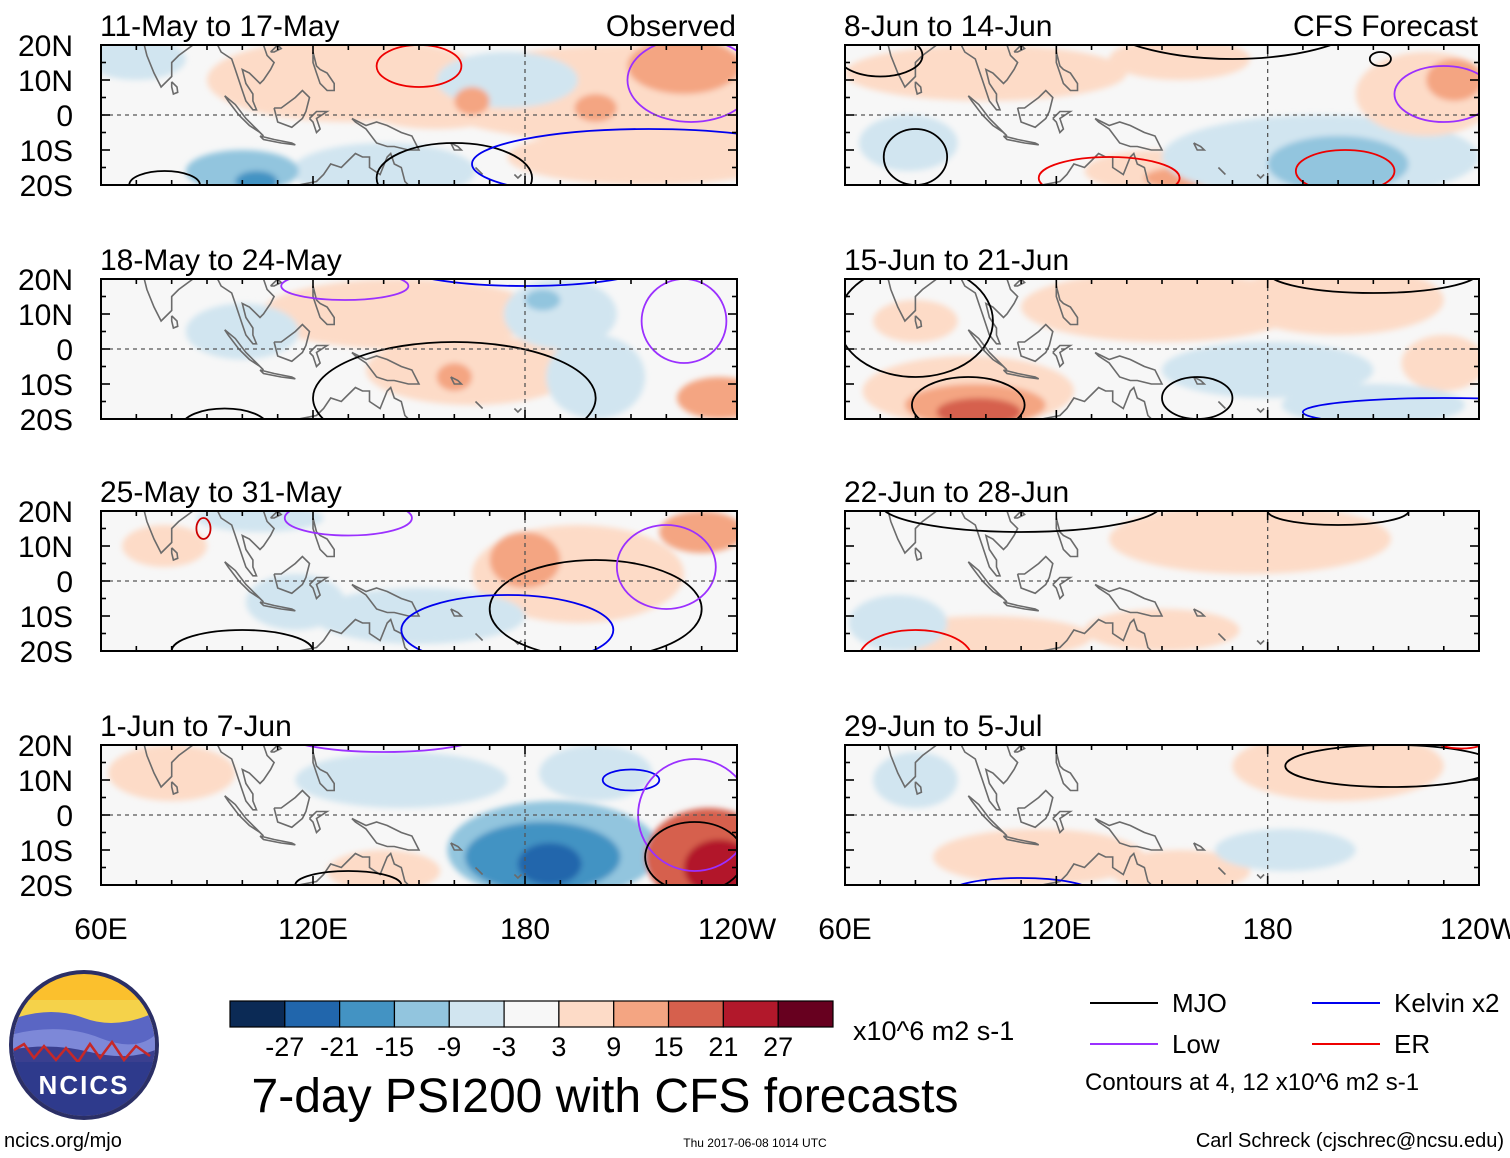  I want to click on panel-title: 29-Jun to 5-Jul, so click(943, 726).